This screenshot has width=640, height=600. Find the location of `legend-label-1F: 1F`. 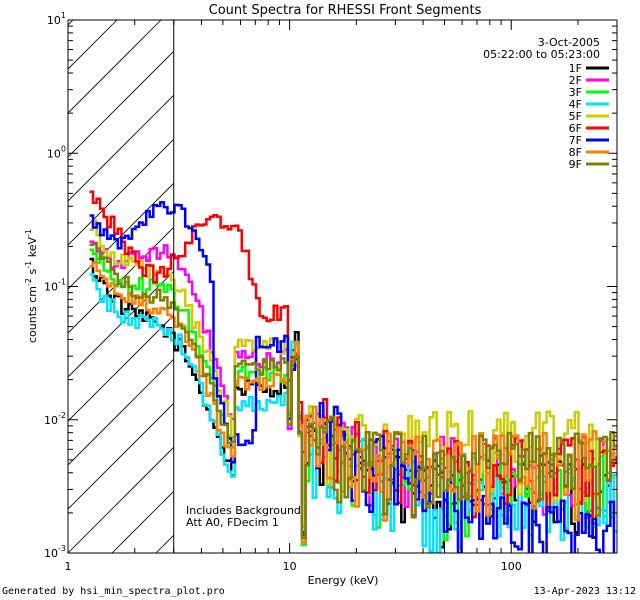

legend-label-1F: 1F is located at coordinates (575, 68).